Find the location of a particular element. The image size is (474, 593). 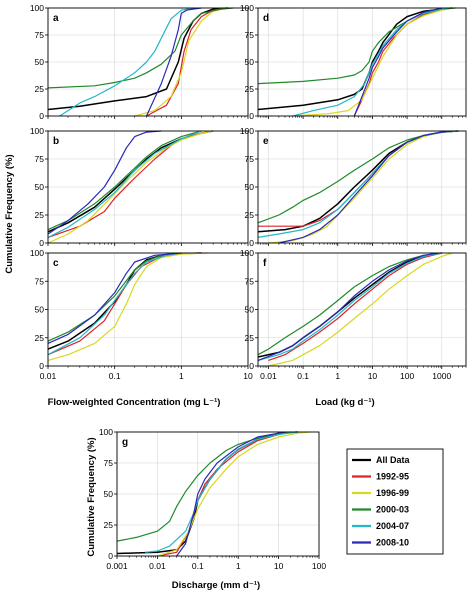

panel-letter: g is located at coordinates (125, 442).